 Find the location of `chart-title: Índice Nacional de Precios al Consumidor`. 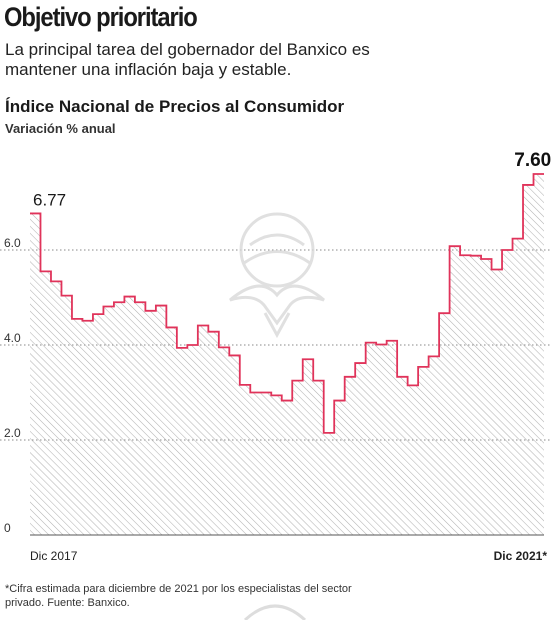

chart-title: Índice Nacional de Precios al Consumidor is located at coordinates (175, 106).